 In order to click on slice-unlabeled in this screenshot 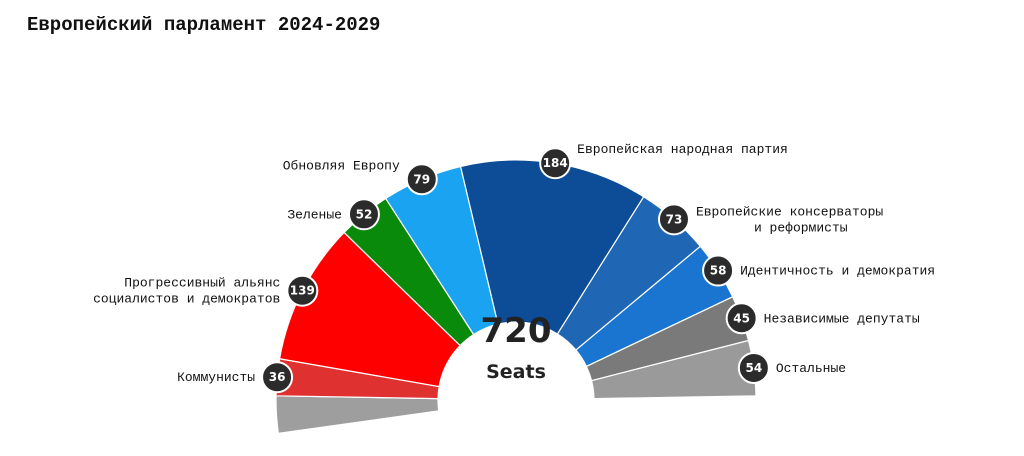, I will do `click(357, 415)`.